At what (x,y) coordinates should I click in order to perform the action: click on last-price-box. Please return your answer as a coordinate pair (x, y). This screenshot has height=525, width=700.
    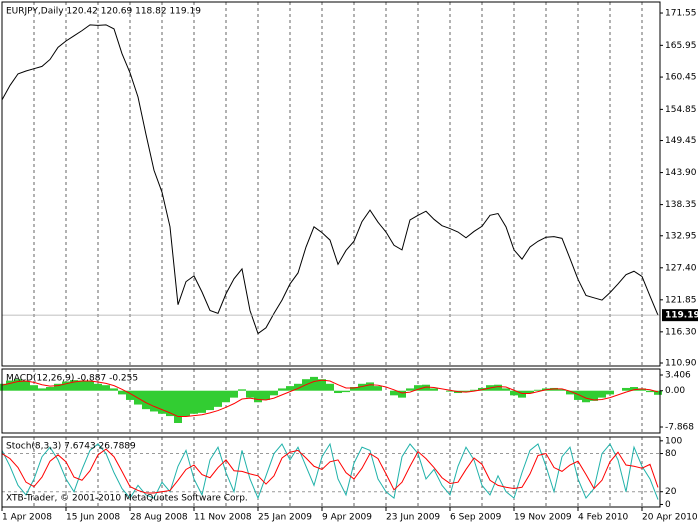
    Looking at the image, I should click on (680, 315).